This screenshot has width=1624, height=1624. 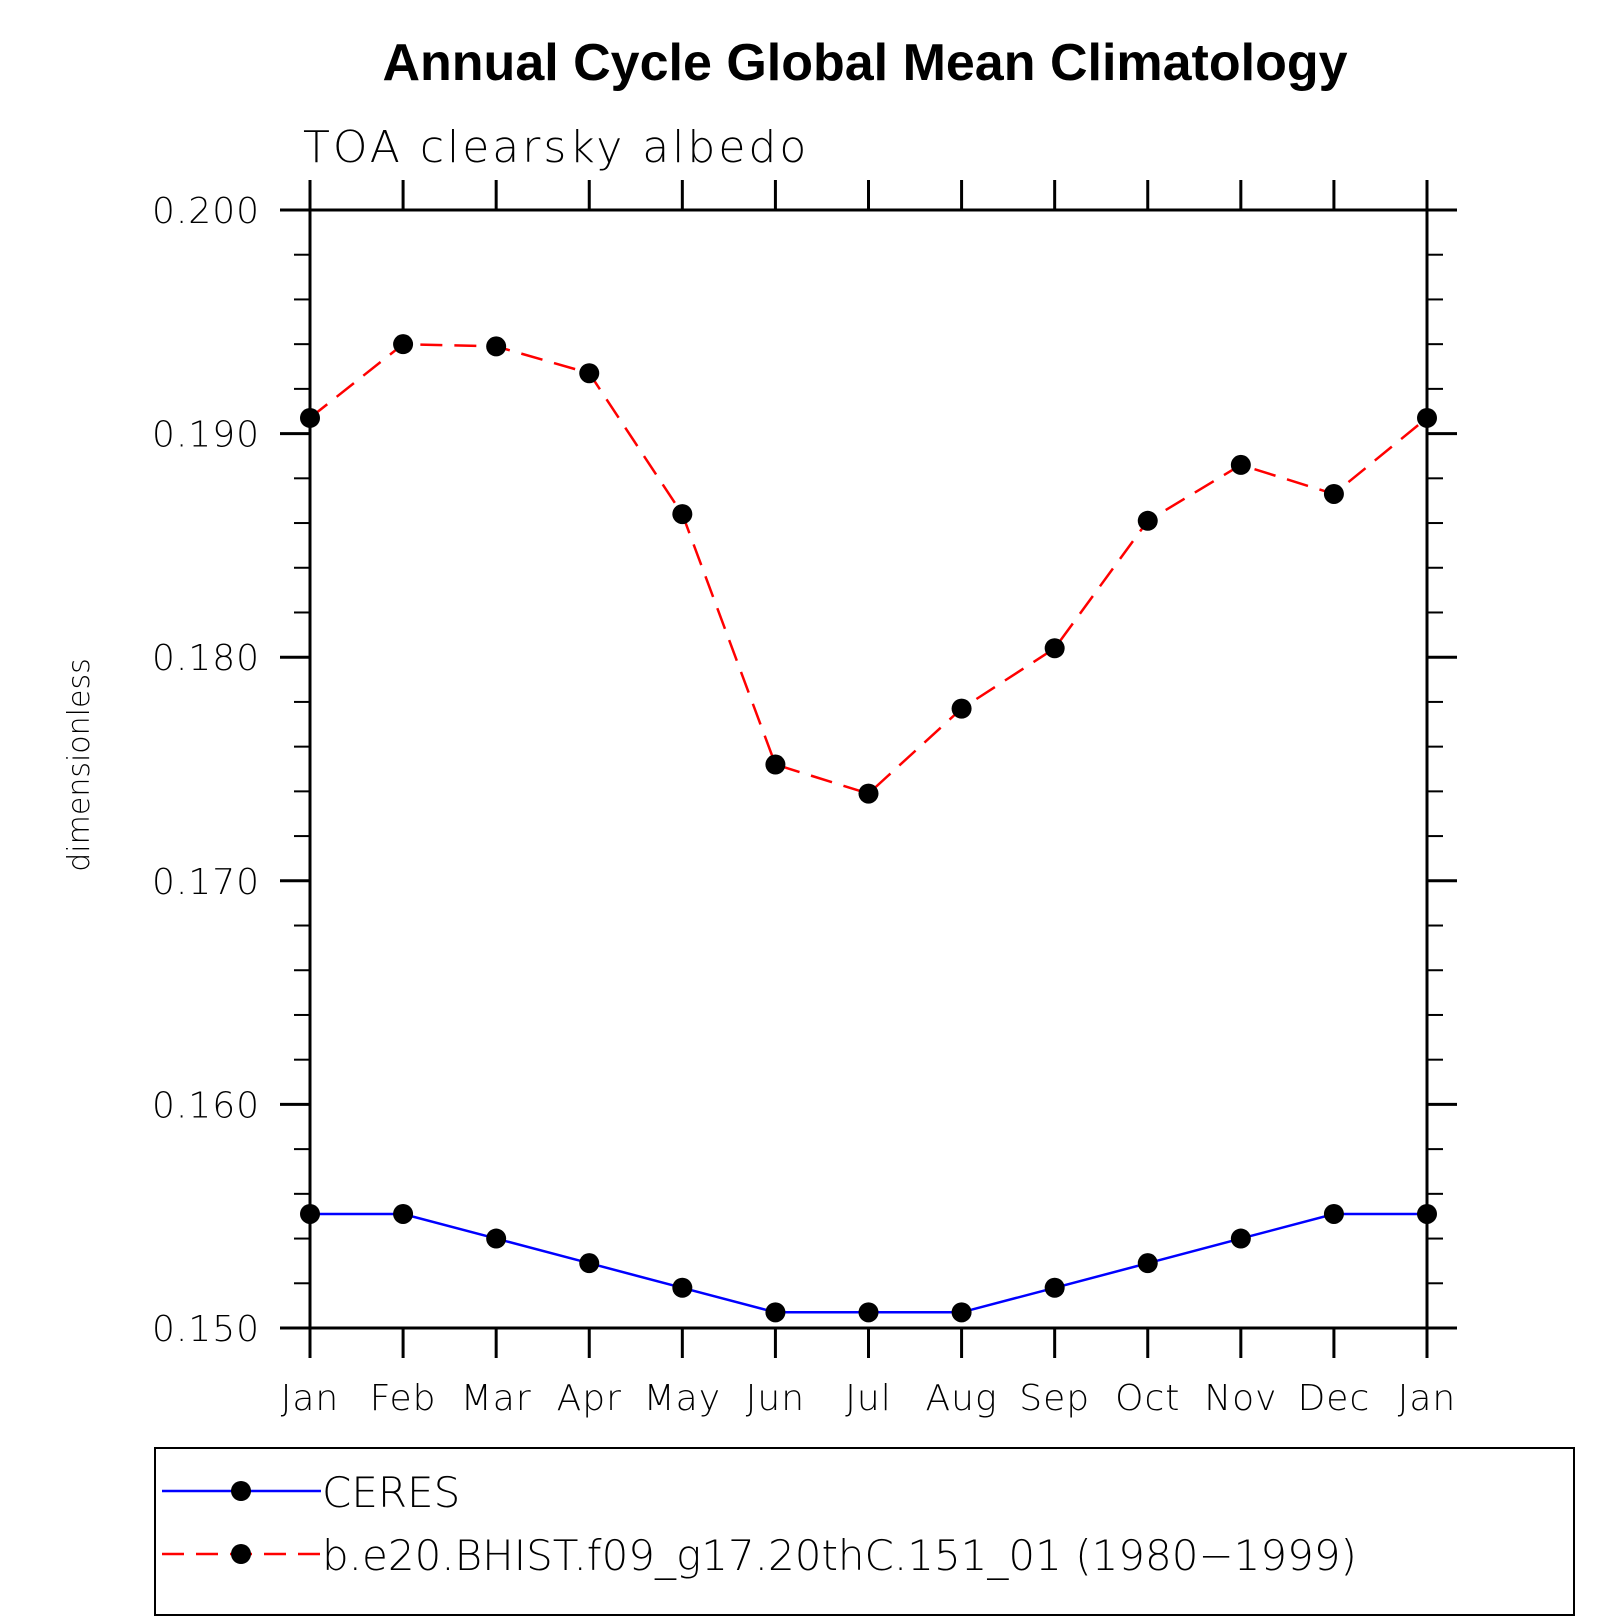 What do you see at coordinates (391, 1492) in the screenshot?
I see `legend-label: CERES` at bounding box center [391, 1492].